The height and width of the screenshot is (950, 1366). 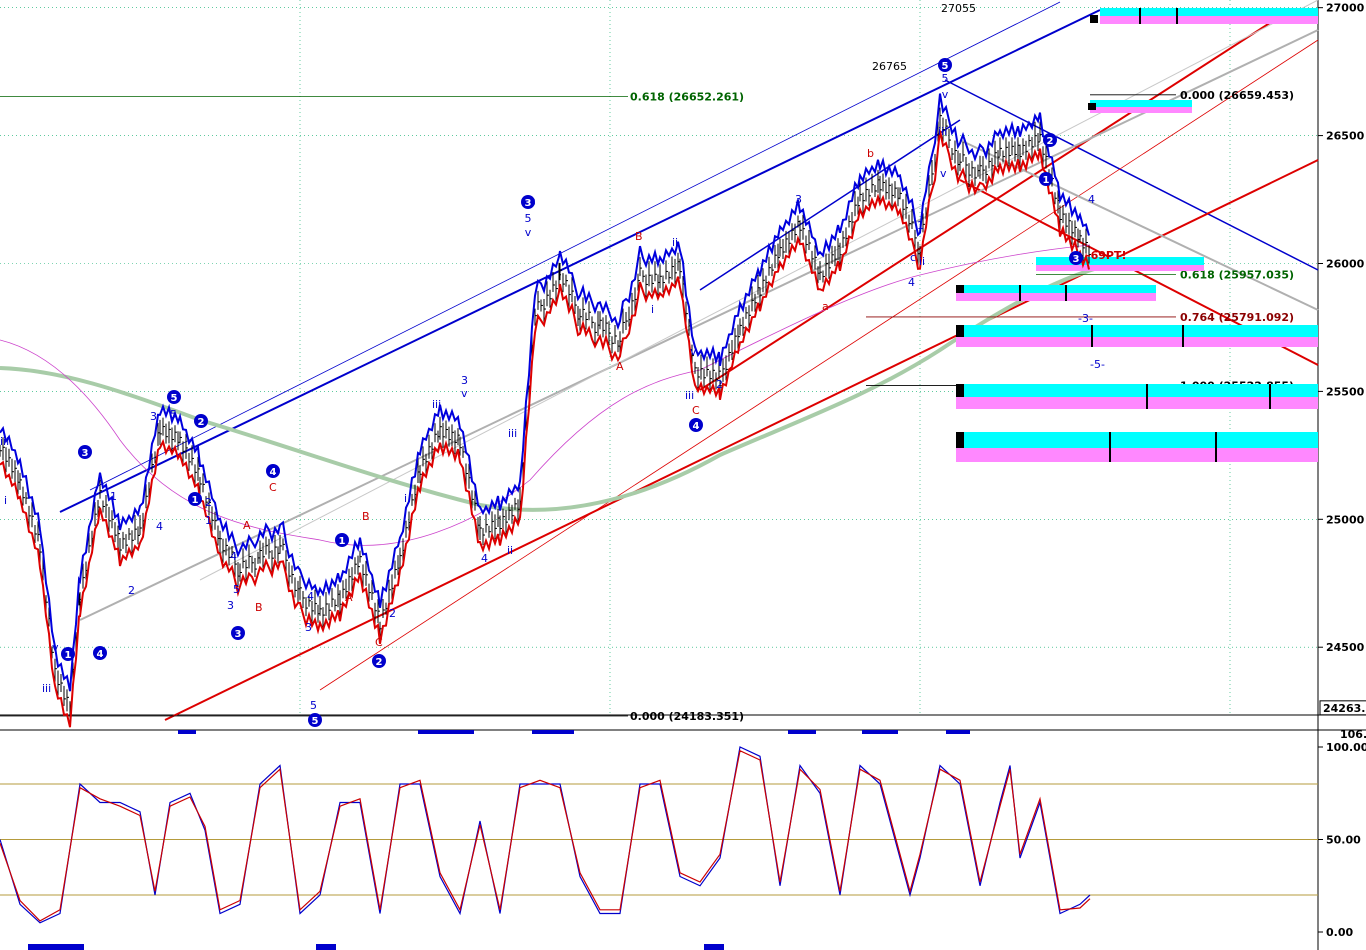 What do you see at coordinates (1343, 840) in the screenshot?
I see `oscillator-tick-label: 50.00` at bounding box center [1343, 840].